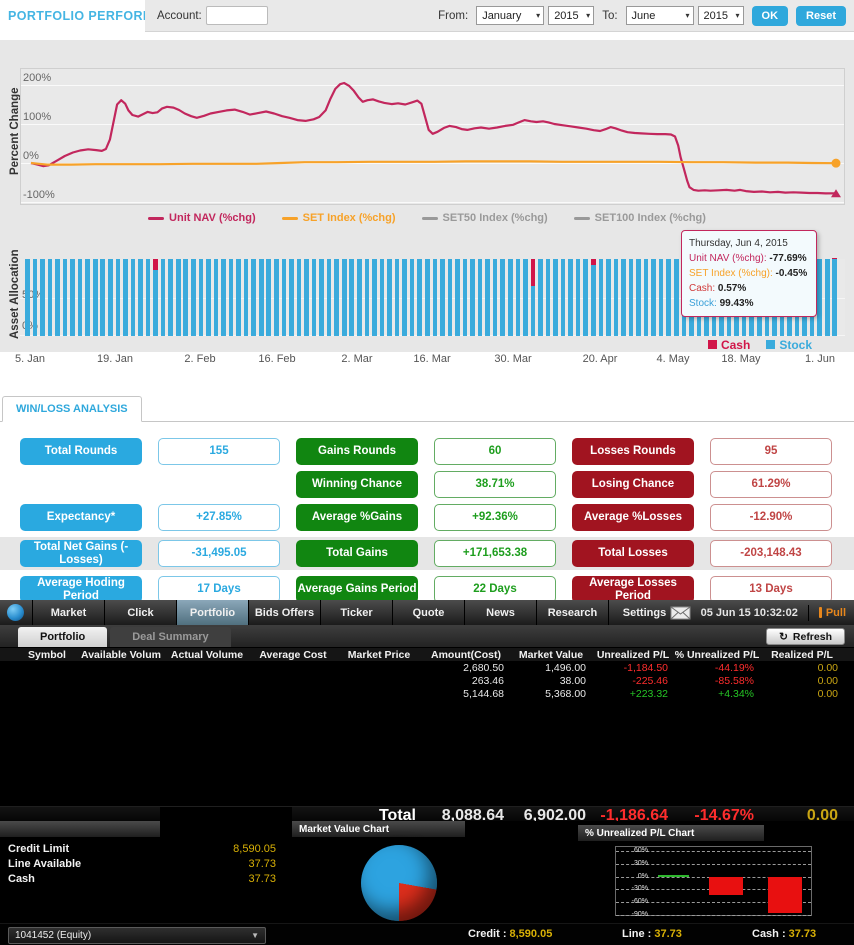 This screenshot has width=854, height=945. I want to click on nav-tab-news: News, so click(500, 612).